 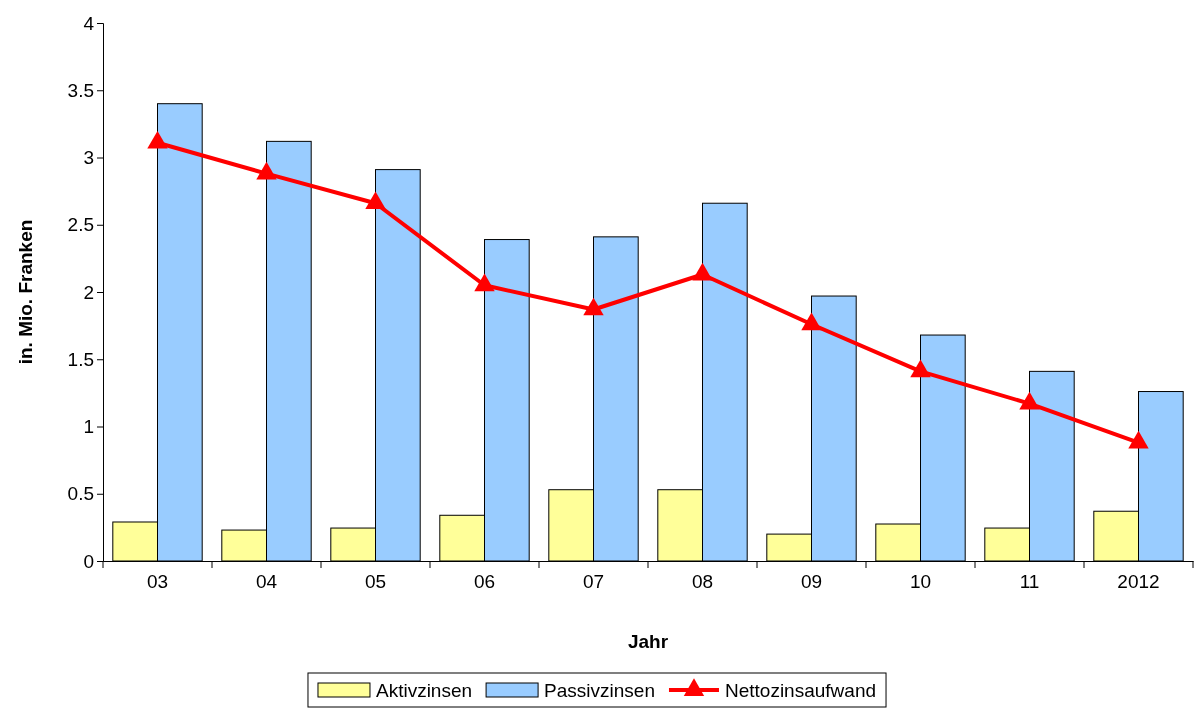 I want to click on y-tick-label: 2, so click(x=88, y=292).